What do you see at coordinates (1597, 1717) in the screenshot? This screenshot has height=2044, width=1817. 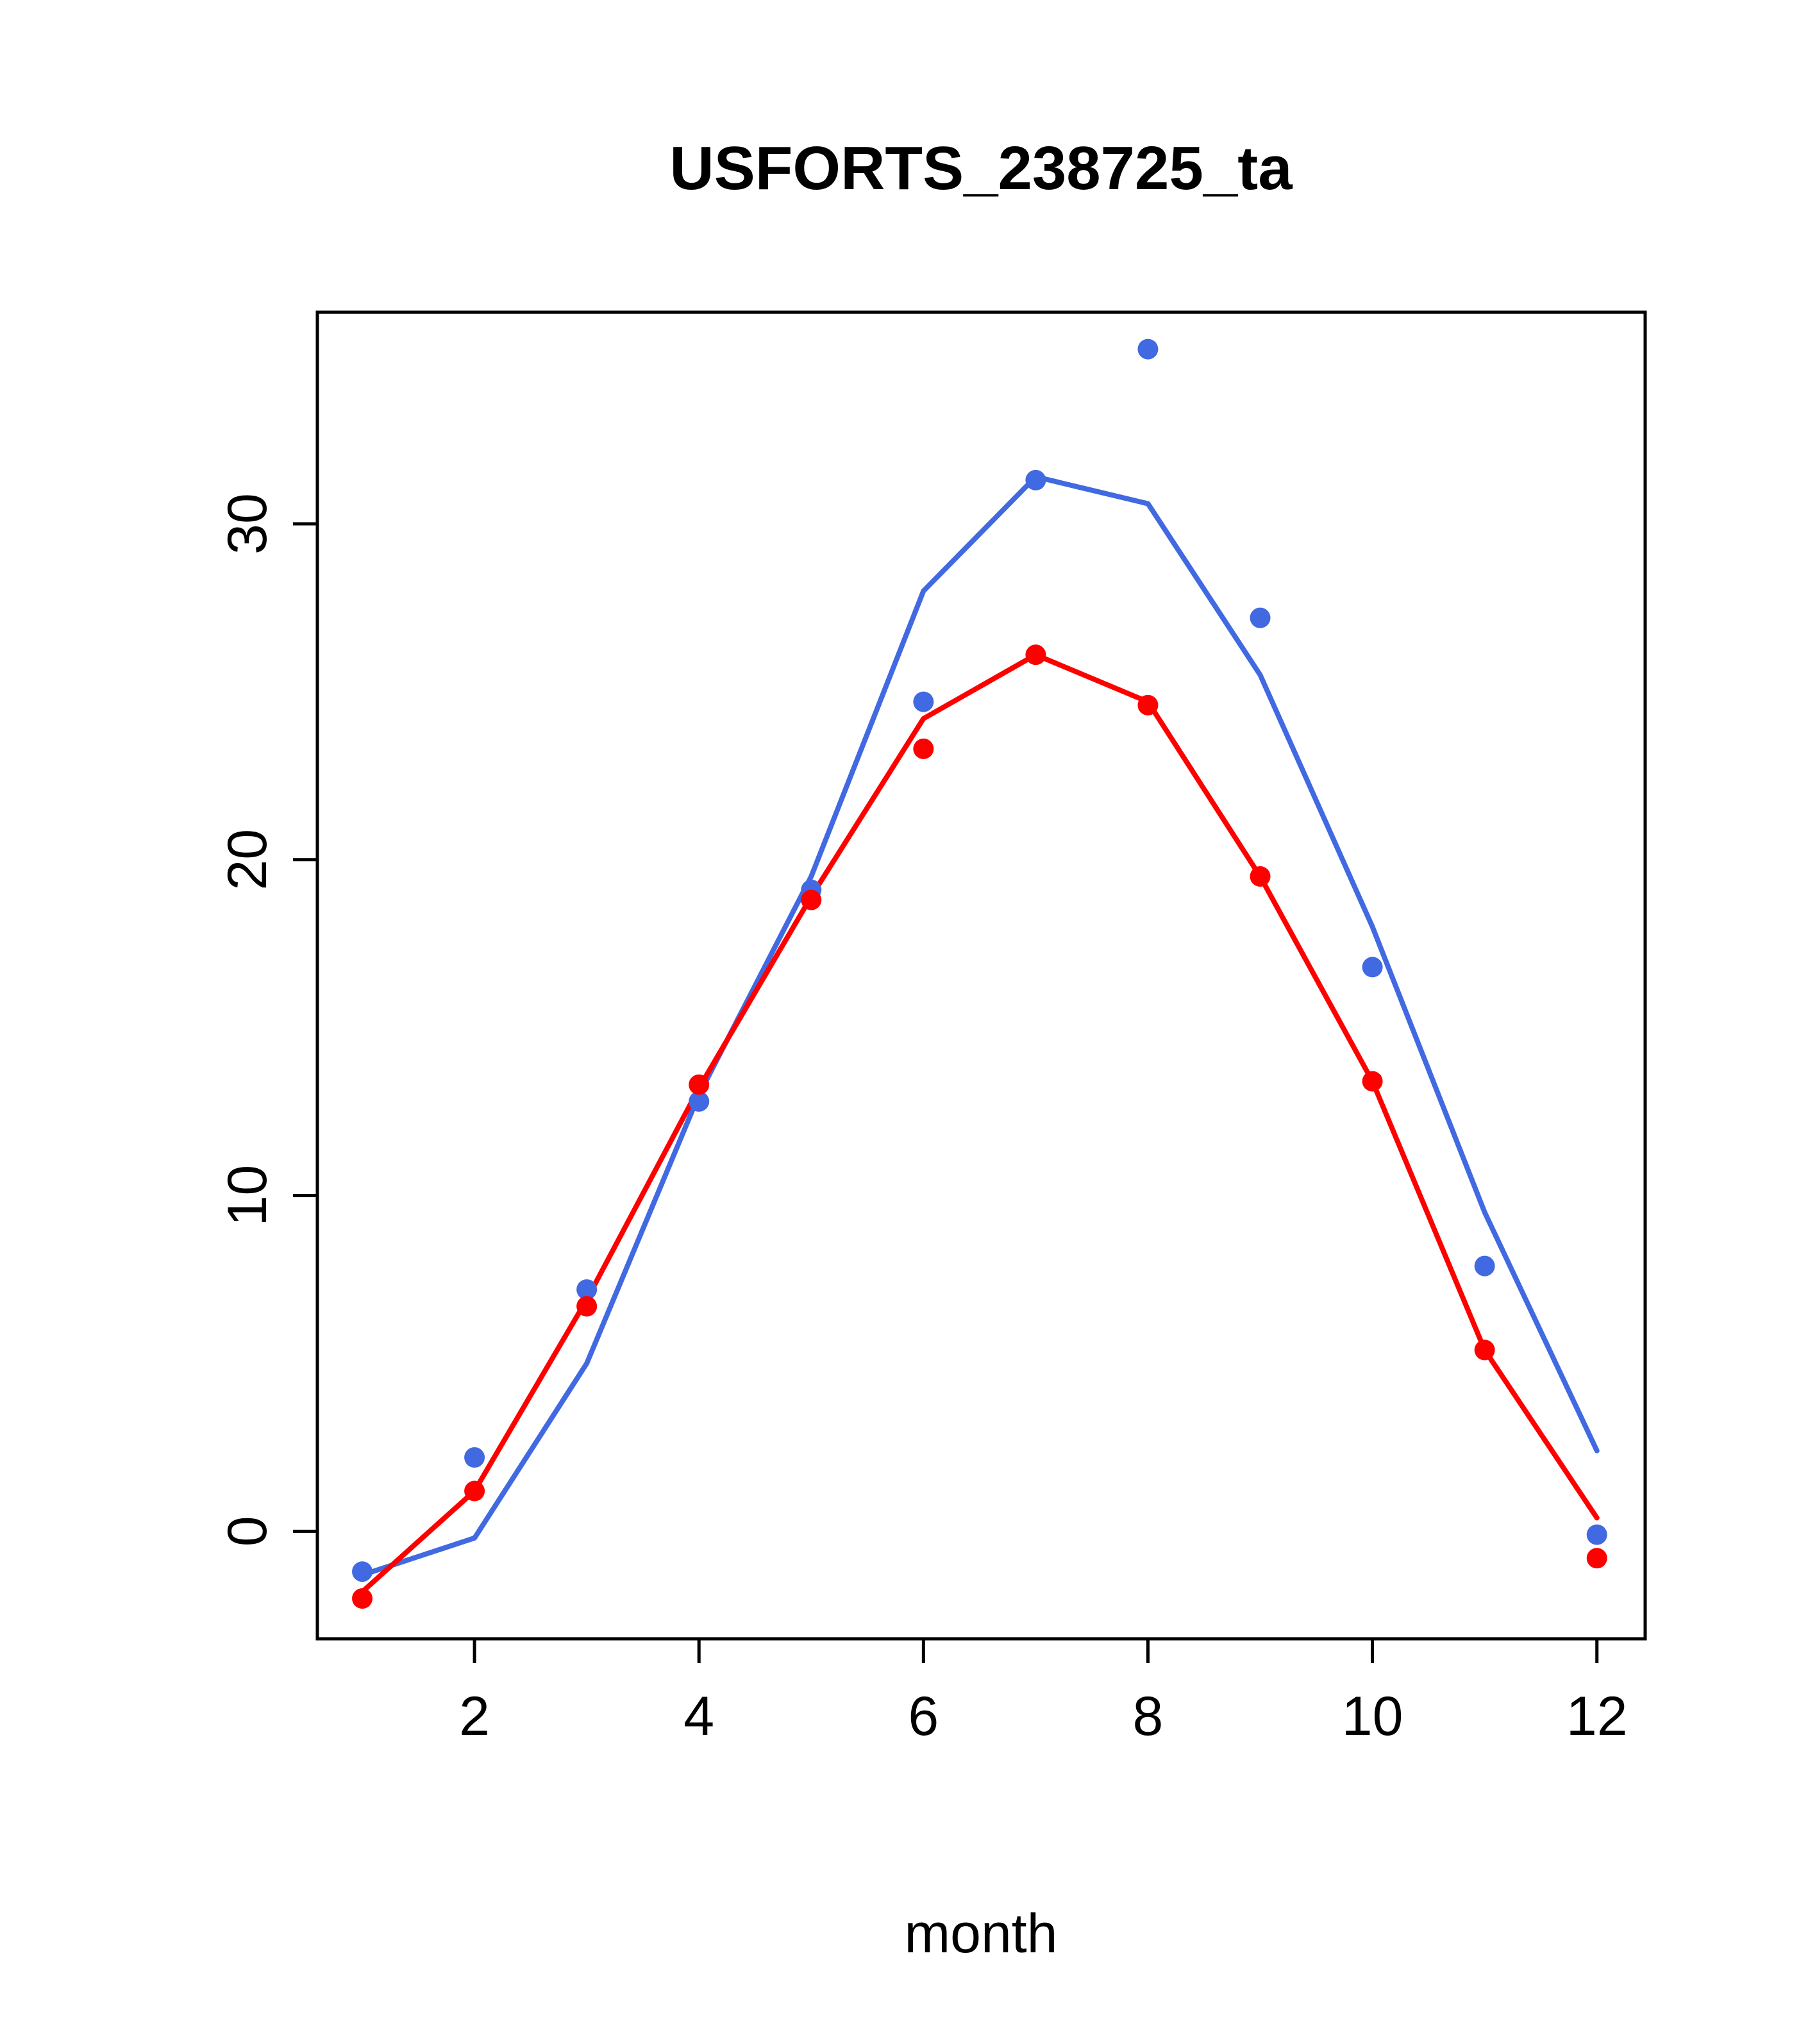 I see `x-tick-label: 12` at bounding box center [1597, 1717].